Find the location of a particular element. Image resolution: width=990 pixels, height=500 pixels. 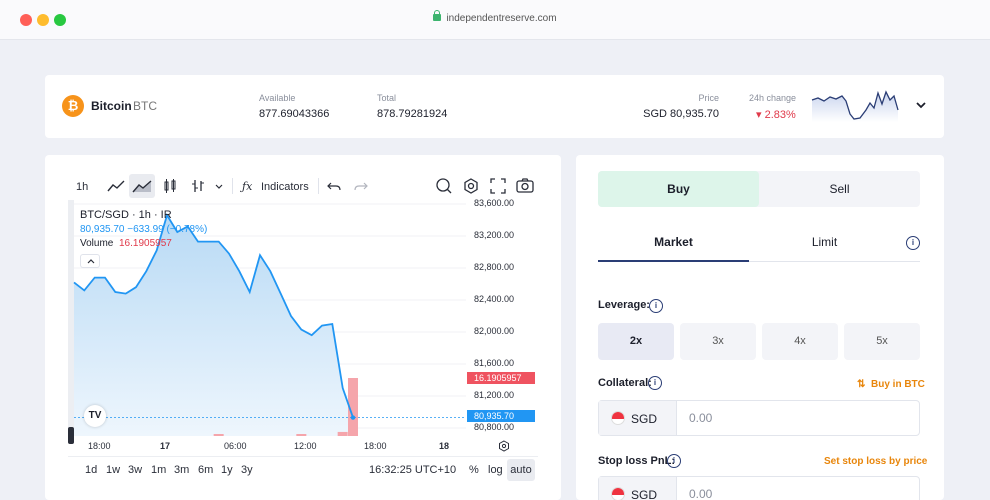

time-tick-label: 17 is located at coordinates (165, 446).